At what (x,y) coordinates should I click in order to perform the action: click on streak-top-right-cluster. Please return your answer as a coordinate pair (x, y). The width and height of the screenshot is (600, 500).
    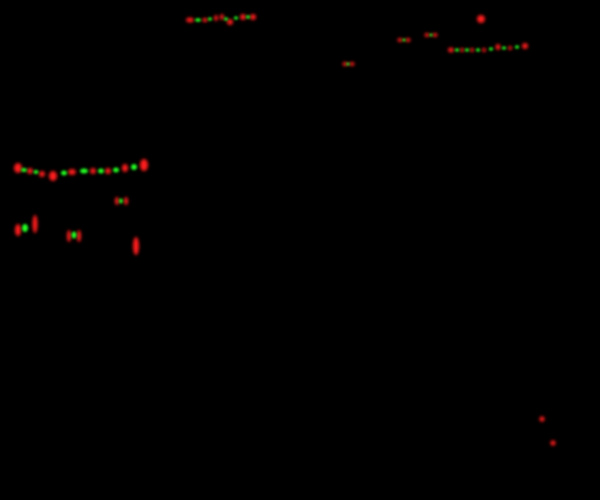
    Looking at the image, I should click on (435, 40).